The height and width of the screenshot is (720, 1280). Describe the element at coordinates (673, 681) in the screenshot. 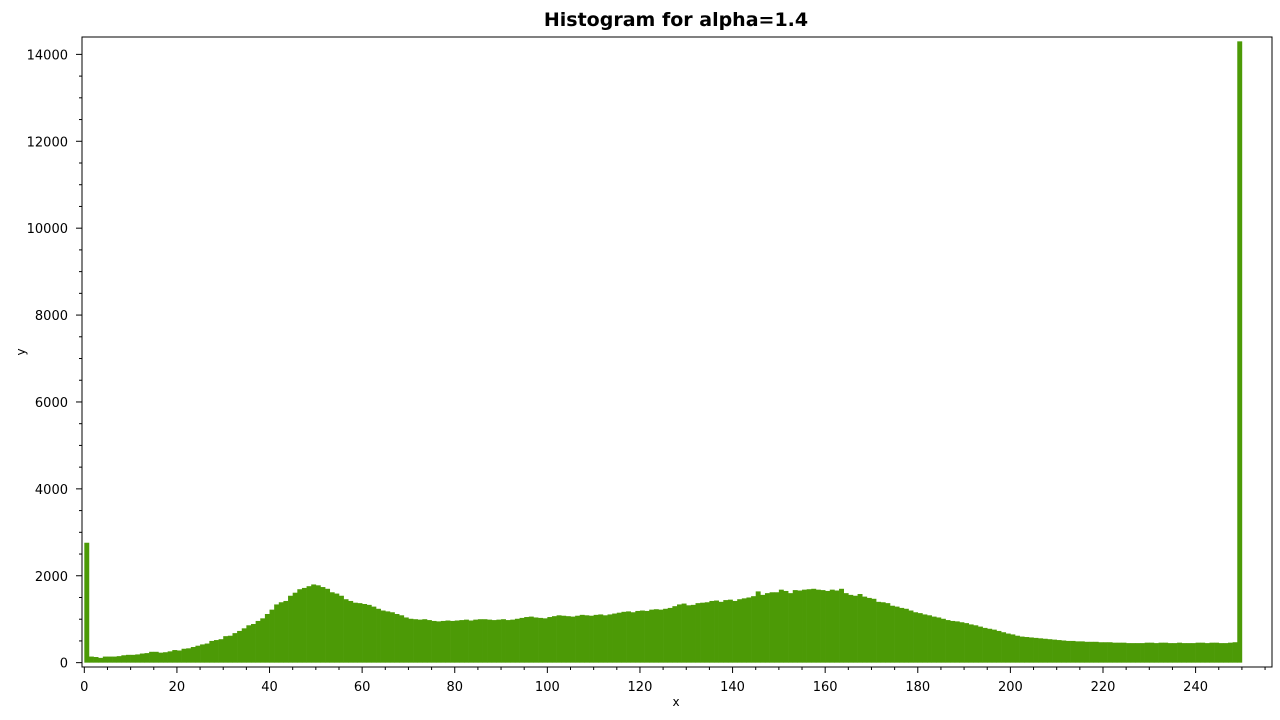

I see `x-axis: 0 20 40 60 80 100 120 140 160 180 200 220 240` at that location.